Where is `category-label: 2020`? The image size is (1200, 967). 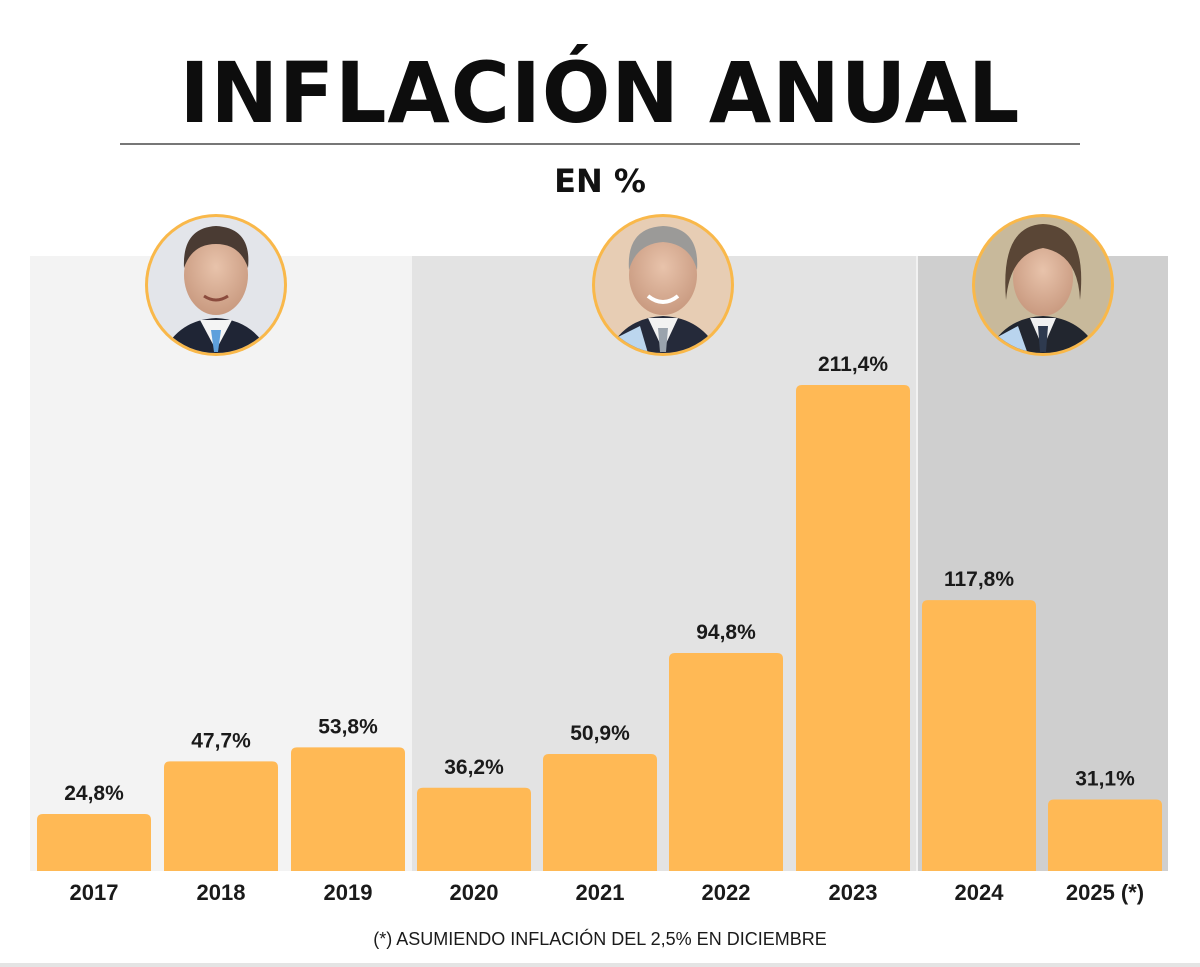 category-label: 2020 is located at coordinates (474, 892).